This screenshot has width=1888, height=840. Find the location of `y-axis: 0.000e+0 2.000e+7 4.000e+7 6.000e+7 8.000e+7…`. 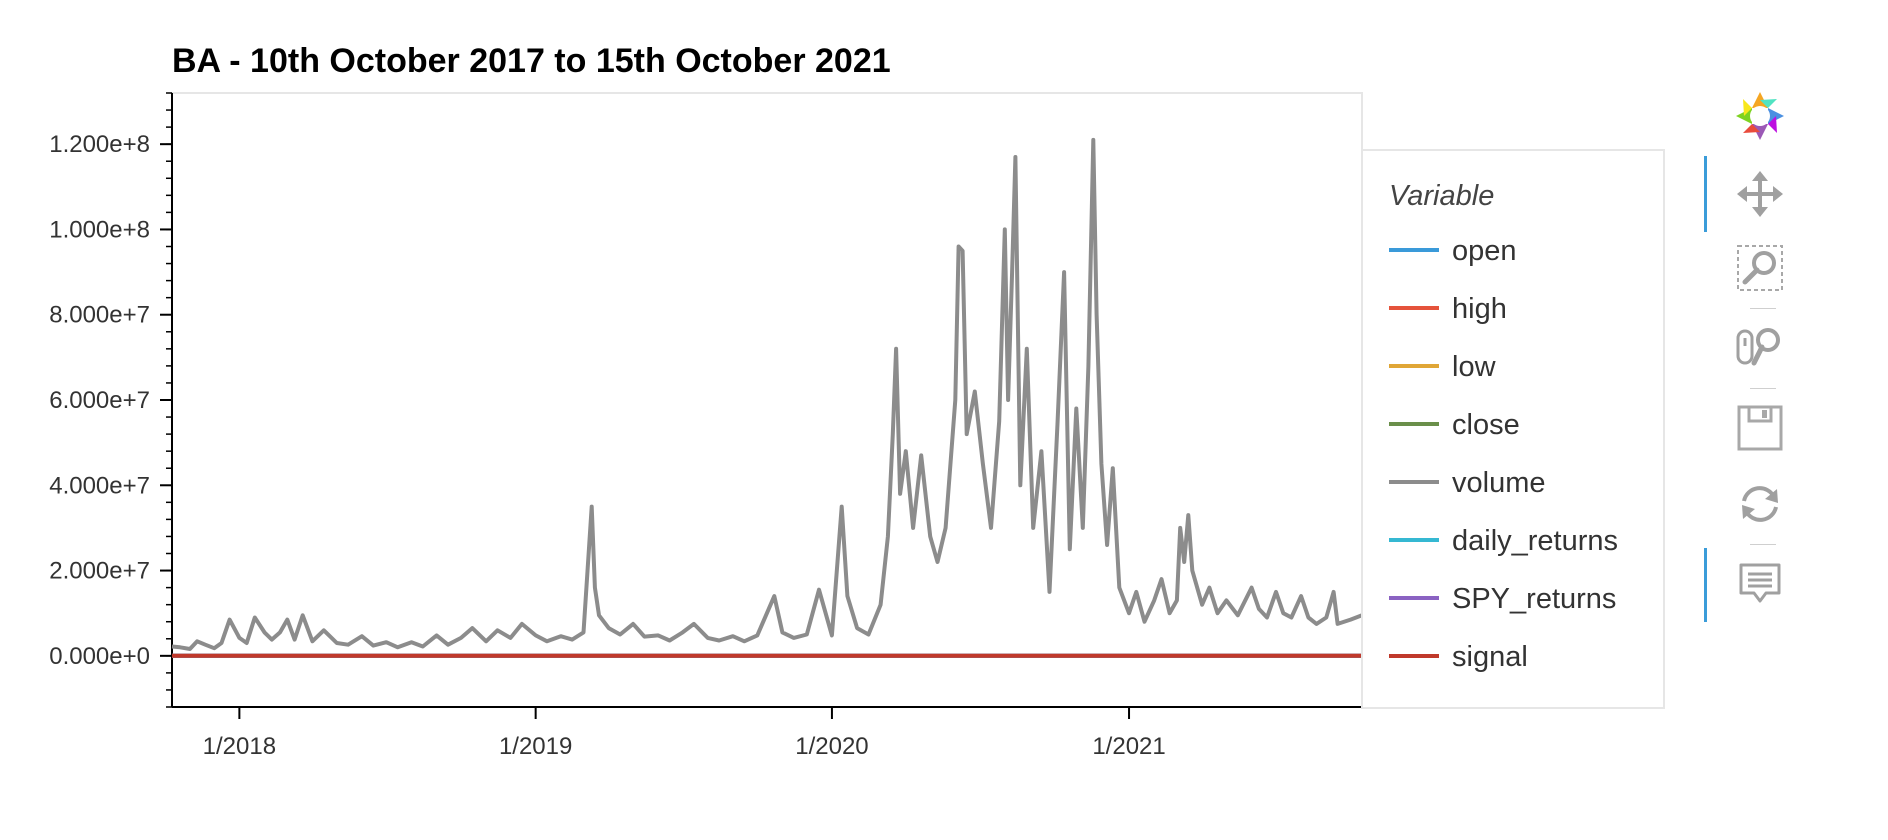

y-axis: 0.000e+0 2.000e+7 4.000e+7 6.000e+7 8.000e+7… is located at coordinates (111, 400).